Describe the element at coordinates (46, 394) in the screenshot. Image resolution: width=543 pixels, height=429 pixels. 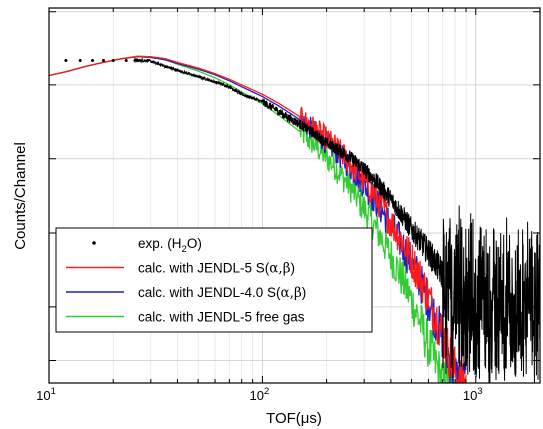
I see `x-tick-label: 10¹` at that location.